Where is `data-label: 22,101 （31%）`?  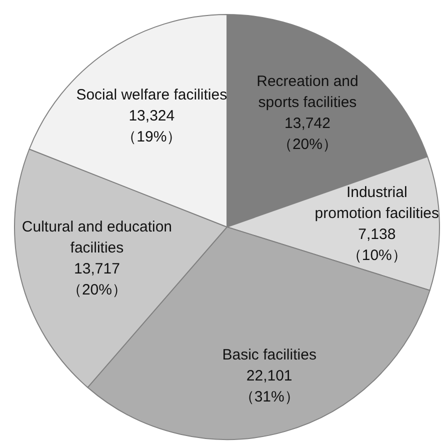
data-label: 22,101 （31%） is located at coordinates (269, 386).